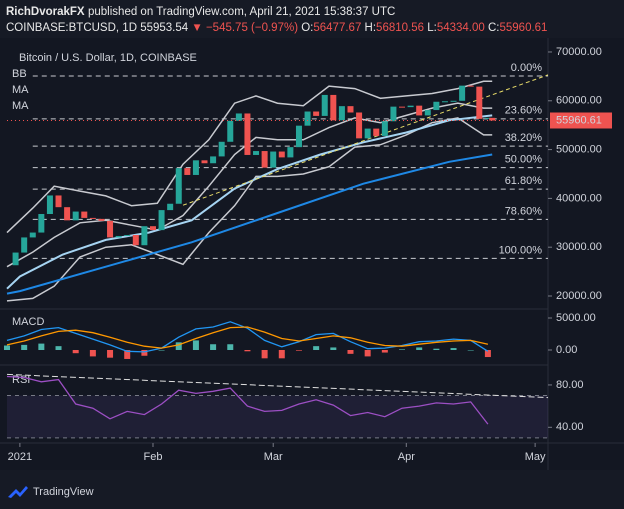 This screenshot has height=509, width=624. What do you see at coordinates (63, 492) in the screenshot?
I see `brand: TradingView` at bounding box center [63, 492].